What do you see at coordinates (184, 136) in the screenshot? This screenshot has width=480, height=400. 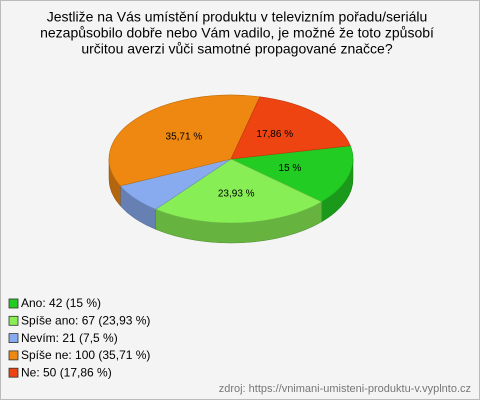 I see `data-label: 35,71 %` at bounding box center [184, 136].